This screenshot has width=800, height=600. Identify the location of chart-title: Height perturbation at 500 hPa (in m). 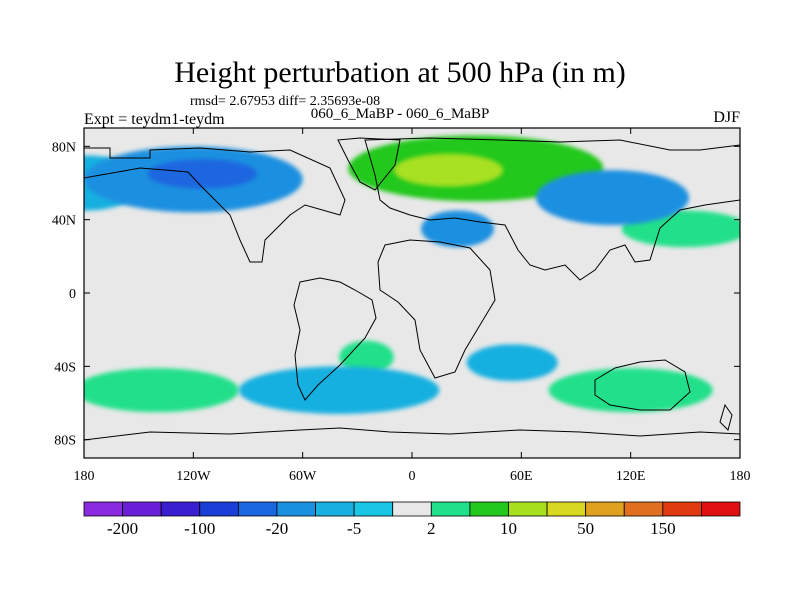
(400, 72).